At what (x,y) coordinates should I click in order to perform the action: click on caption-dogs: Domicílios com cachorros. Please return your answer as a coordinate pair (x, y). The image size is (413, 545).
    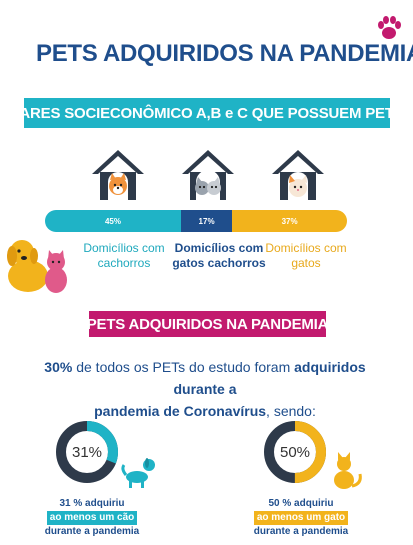
    Looking at the image, I should click on (124, 255).